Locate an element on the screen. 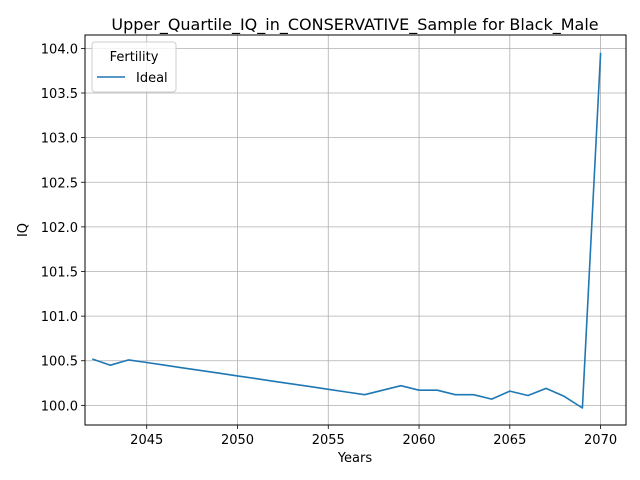  y-tick-label: 102.0 is located at coordinates (59, 228).